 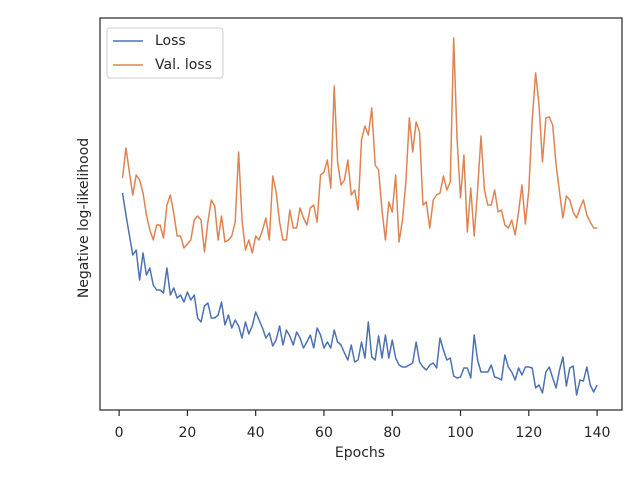 I want to click on legend-label: Loss, so click(x=170, y=41).